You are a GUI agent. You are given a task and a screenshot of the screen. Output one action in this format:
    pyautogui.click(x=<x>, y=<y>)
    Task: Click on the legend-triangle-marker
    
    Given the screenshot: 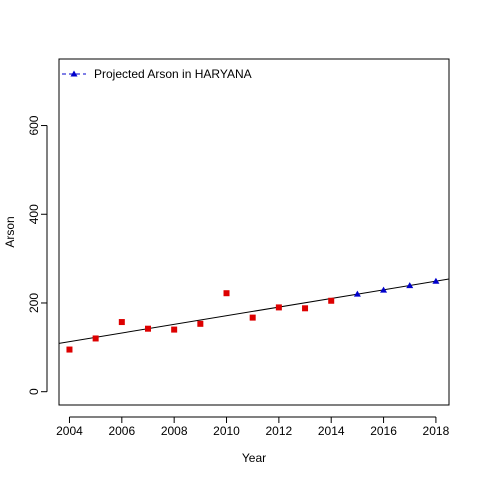 What is the action you would take?
    pyautogui.click(x=74, y=73)
    